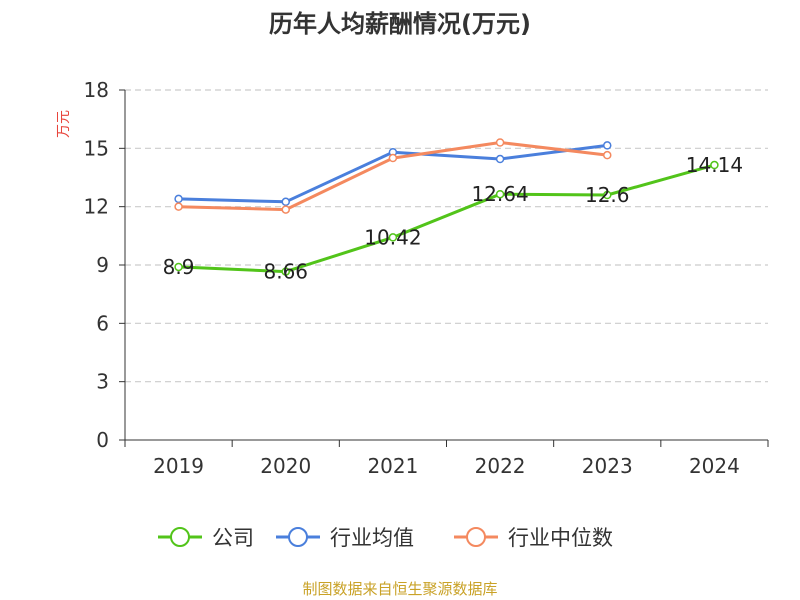 The width and height of the screenshot is (800, 600). Describe the element at coordinates (96, 148) in the screenshot. I see `y-tick-label: 15` at that location.